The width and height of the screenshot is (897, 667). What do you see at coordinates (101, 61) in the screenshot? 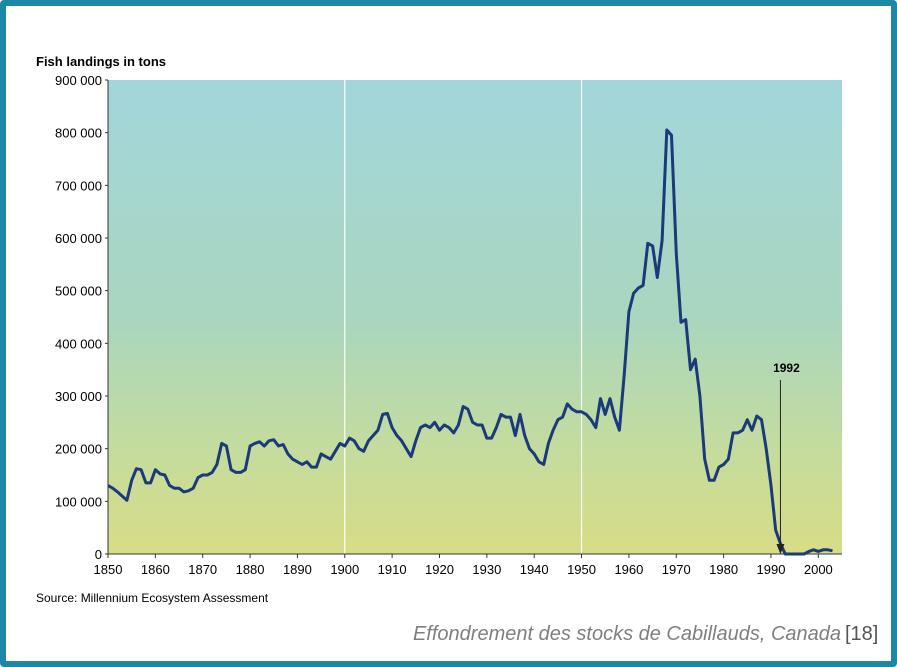
I see `y-axis-label: Fish landings in tons` at bounding box center [101, 61].